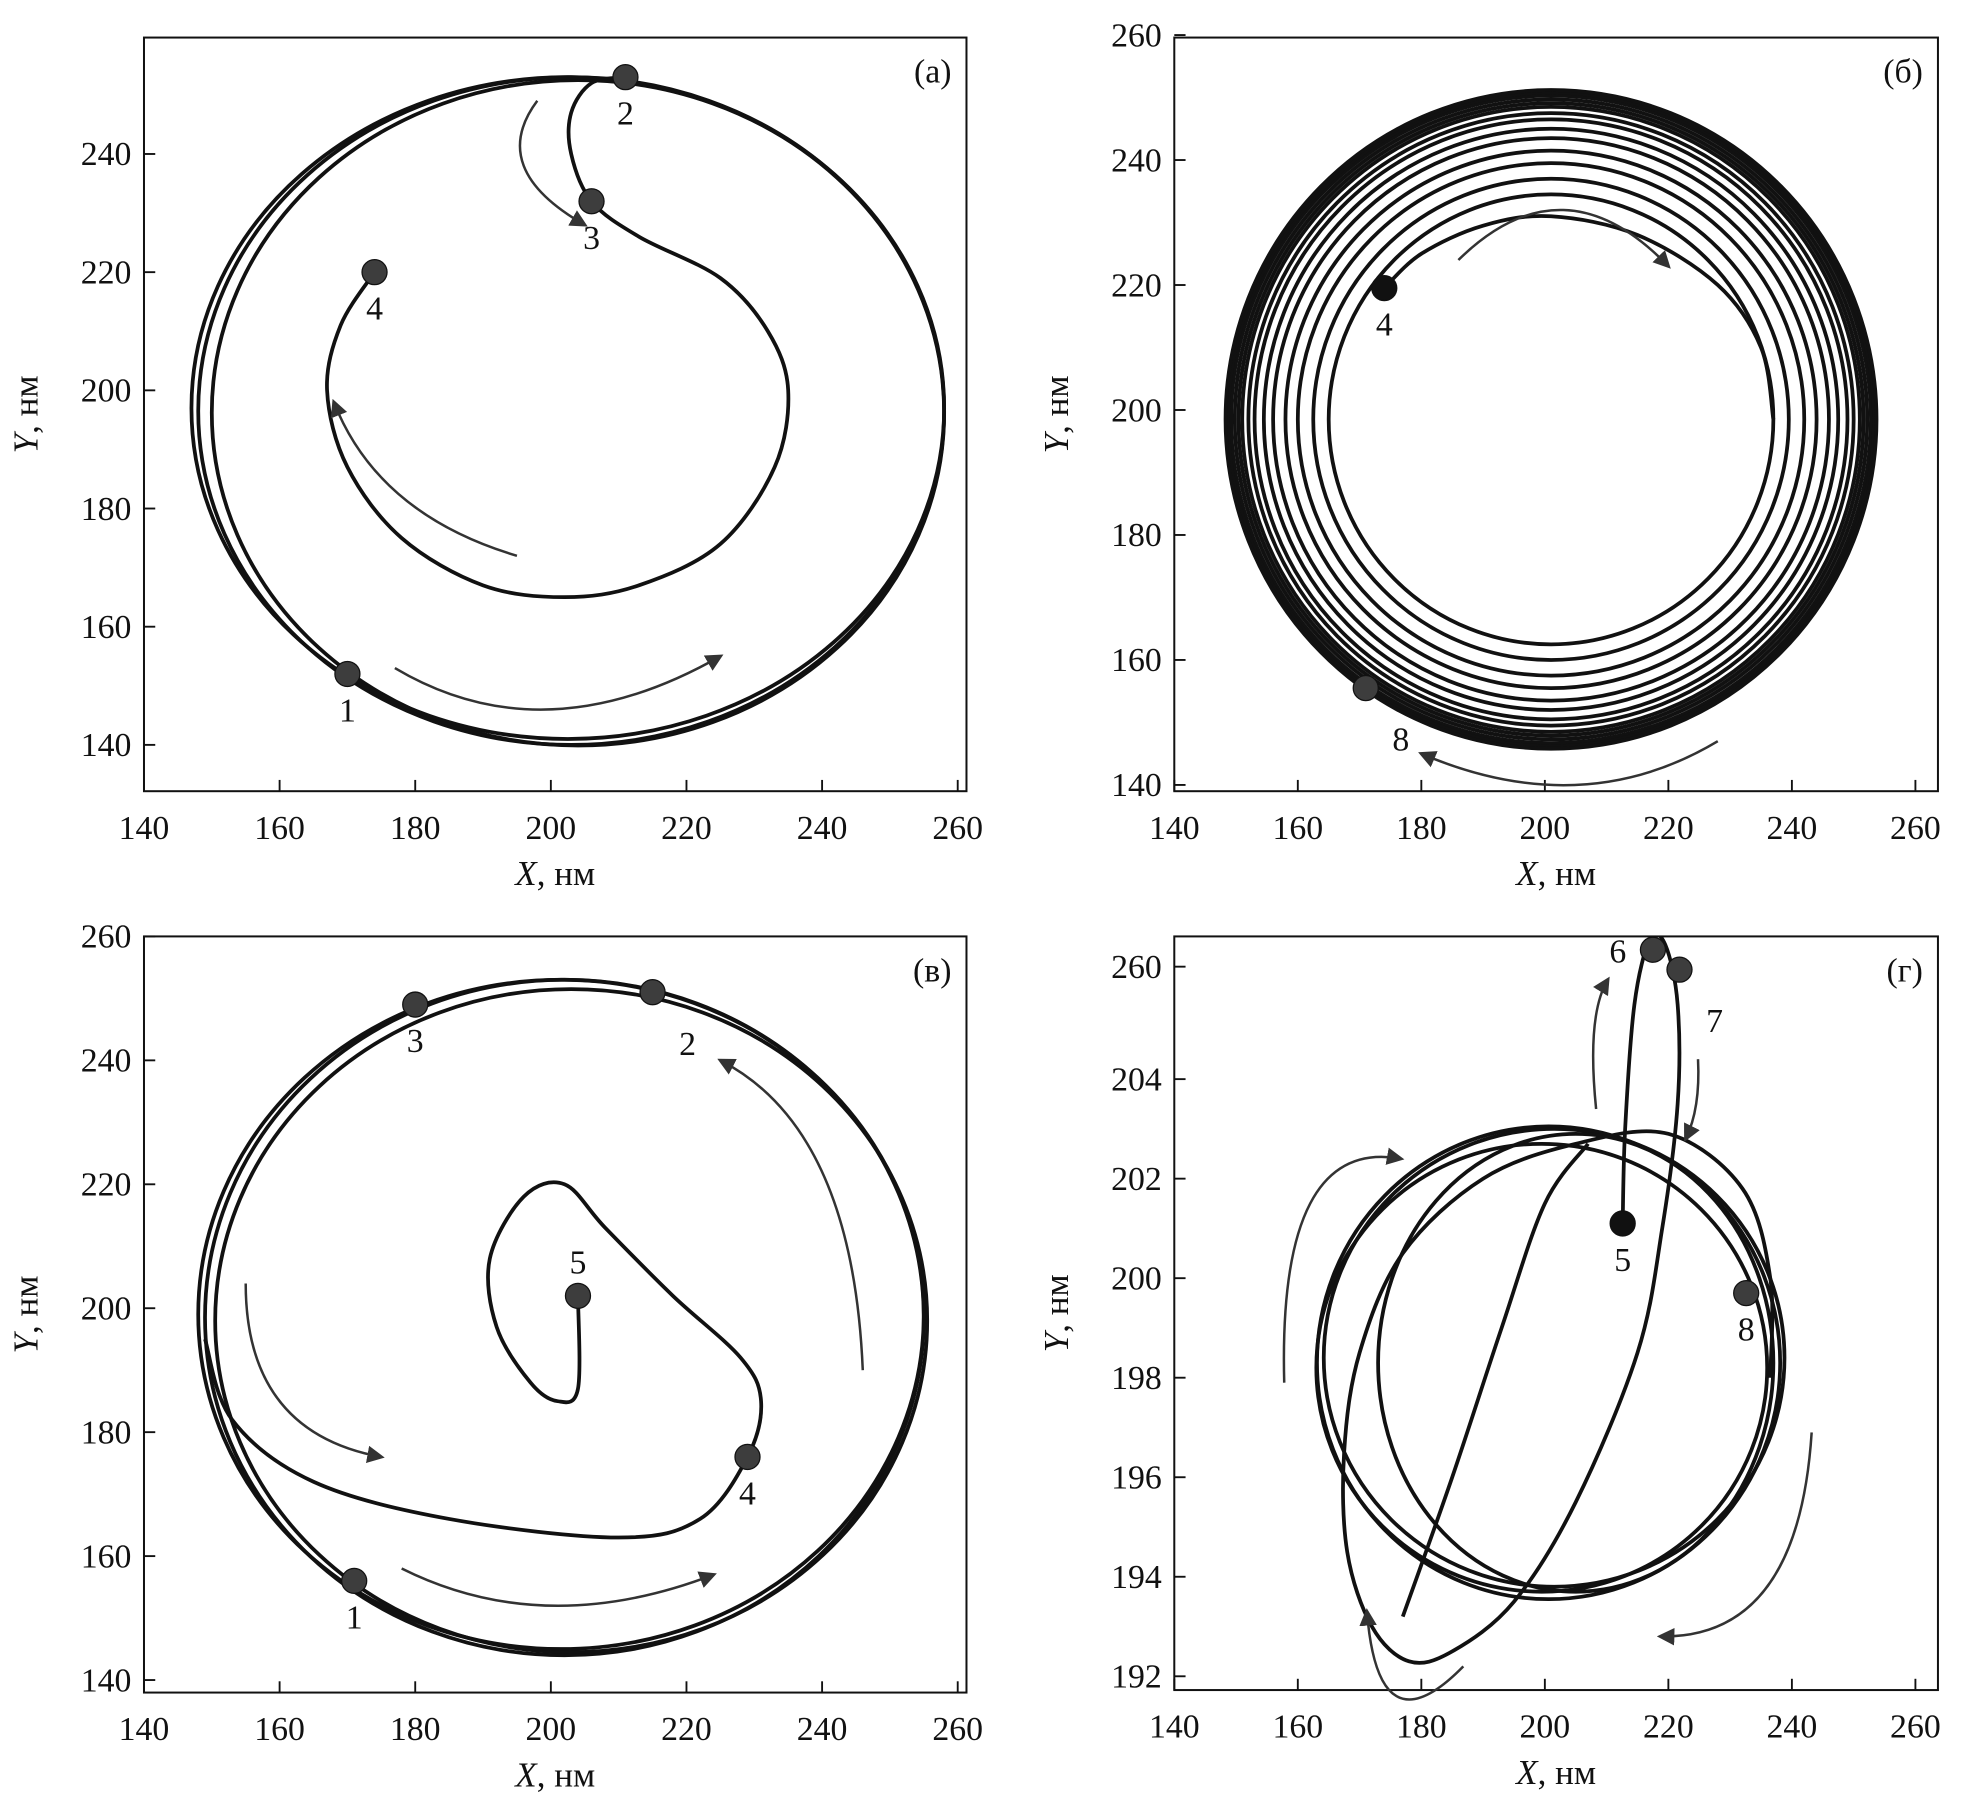  Describe the element at coordinates (1136, 1677) in the screenshot. I see `y-tick-label: 192` at that location.